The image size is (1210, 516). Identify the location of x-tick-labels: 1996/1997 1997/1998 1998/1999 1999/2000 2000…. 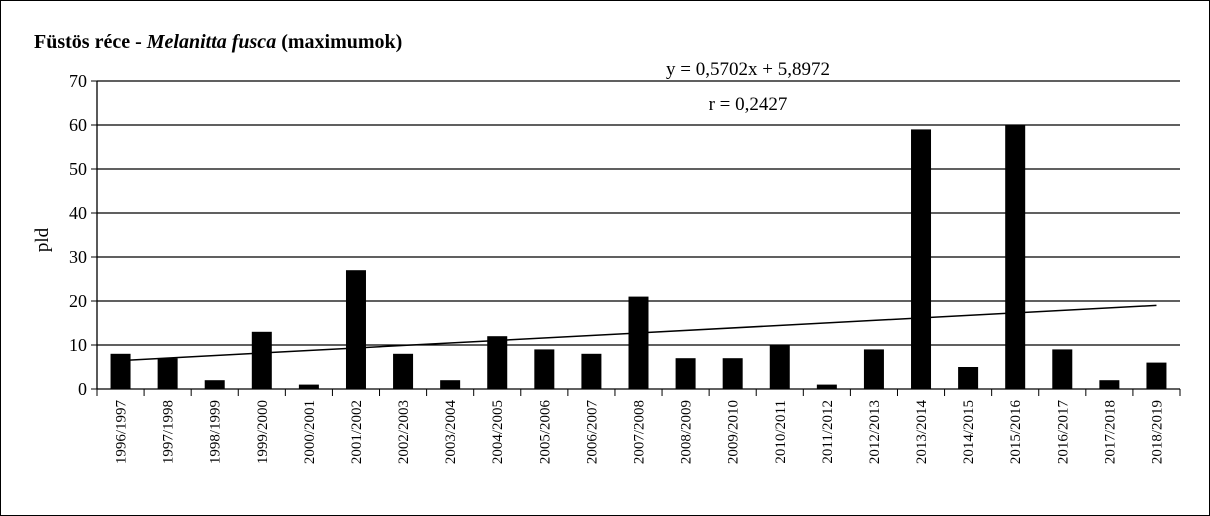
(640, 432).